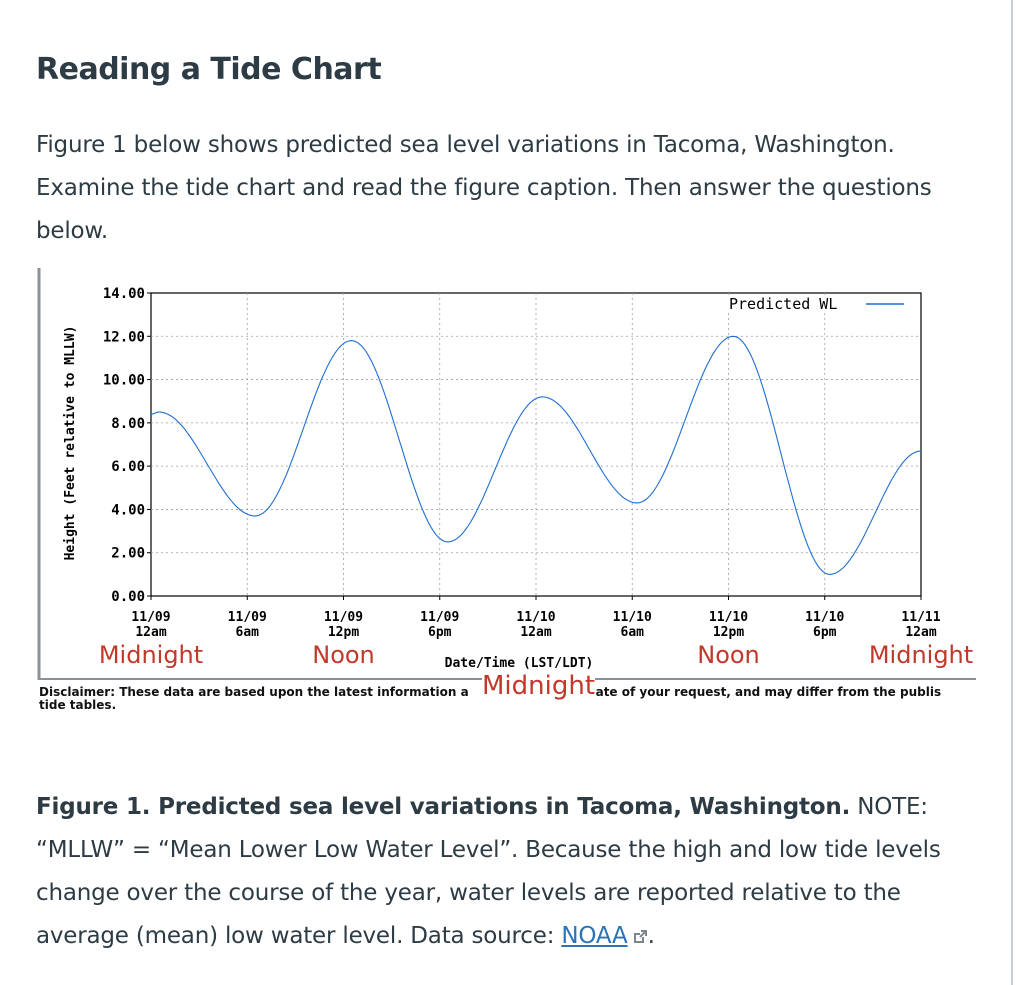 This screenshot has height=985, width=1024. What do you see at coordinates (124, 294) in the screenshot?
I see `y-tick-label: 14.00` at bounding box center [124, 294].